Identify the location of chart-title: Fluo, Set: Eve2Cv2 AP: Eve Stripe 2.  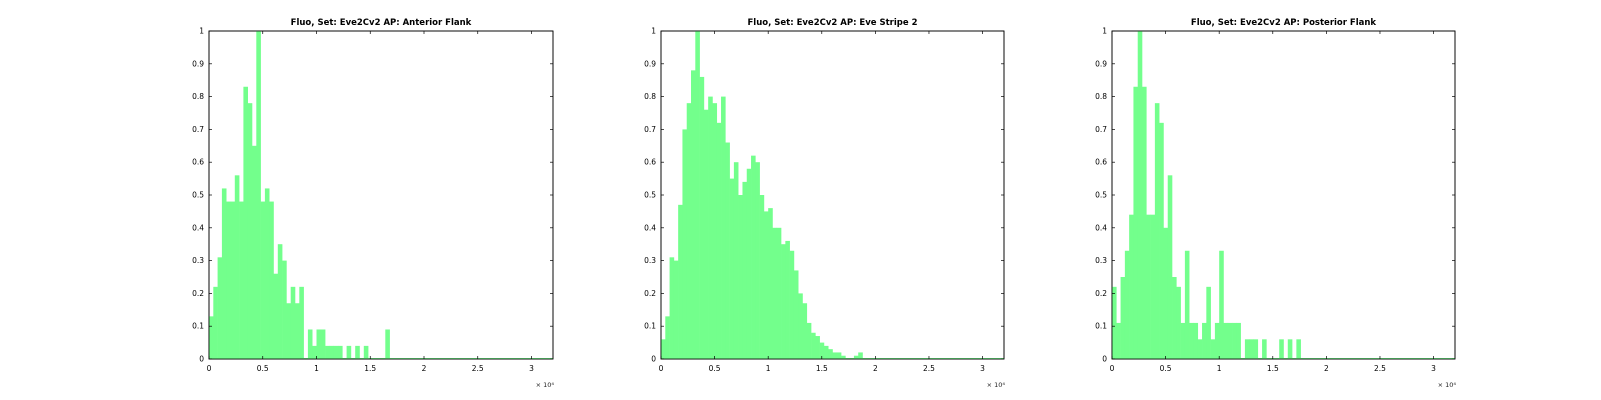
(832, 23).